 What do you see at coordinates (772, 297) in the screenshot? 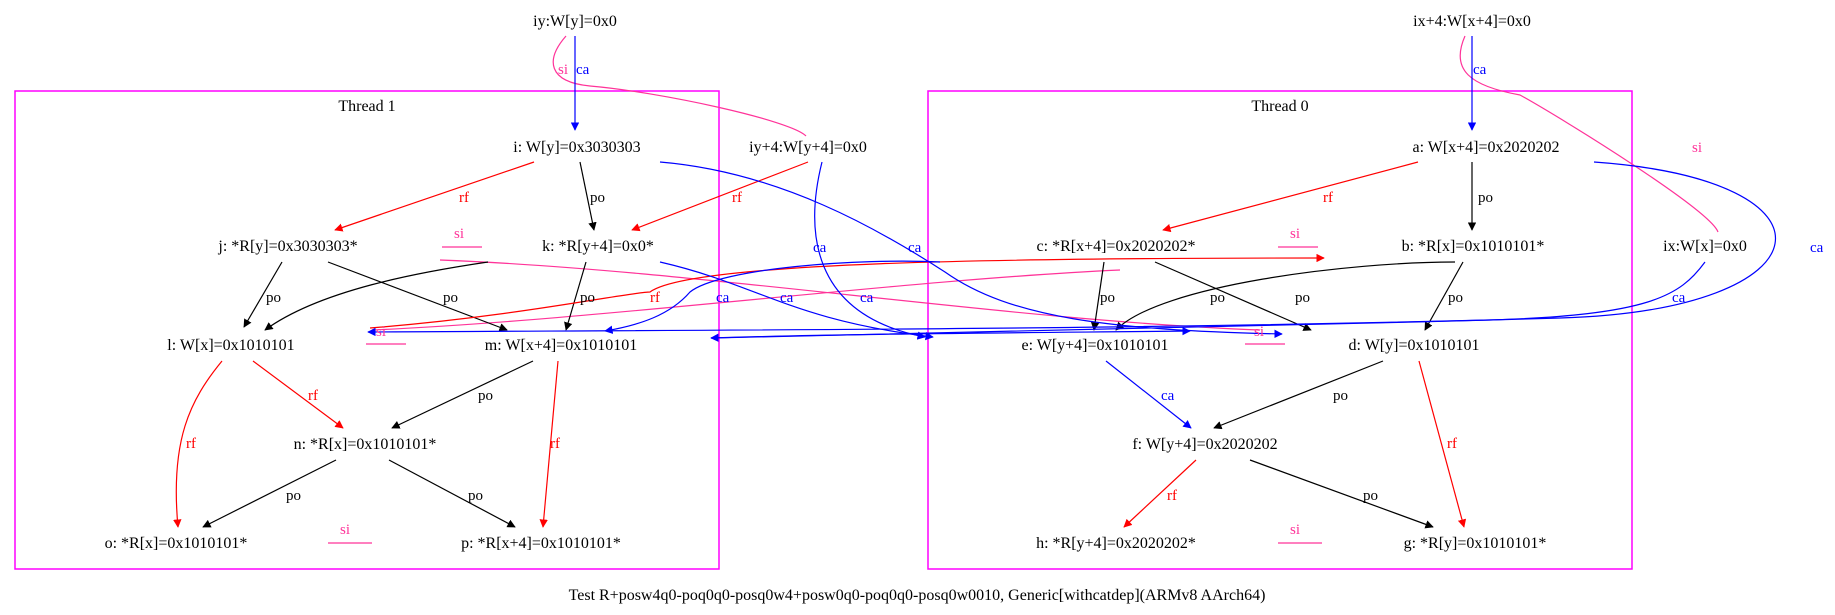
I see `edge-ca-c-m` at bounding box center [772, 297].